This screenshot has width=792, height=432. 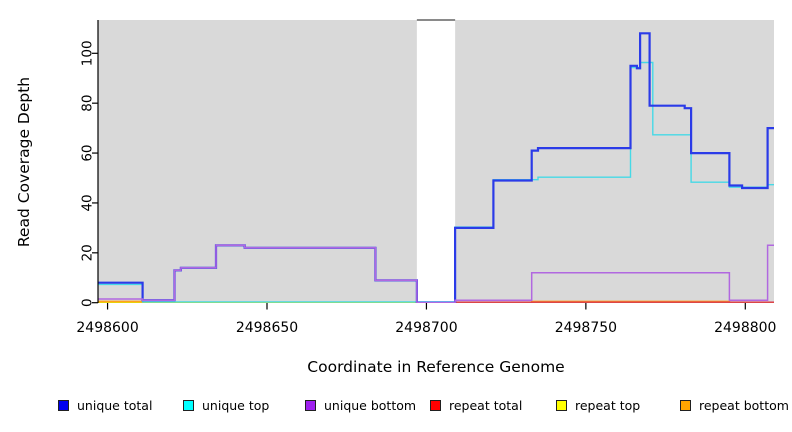 I want to click on x-tick-label: 2498750, so click(x=586, y=328).